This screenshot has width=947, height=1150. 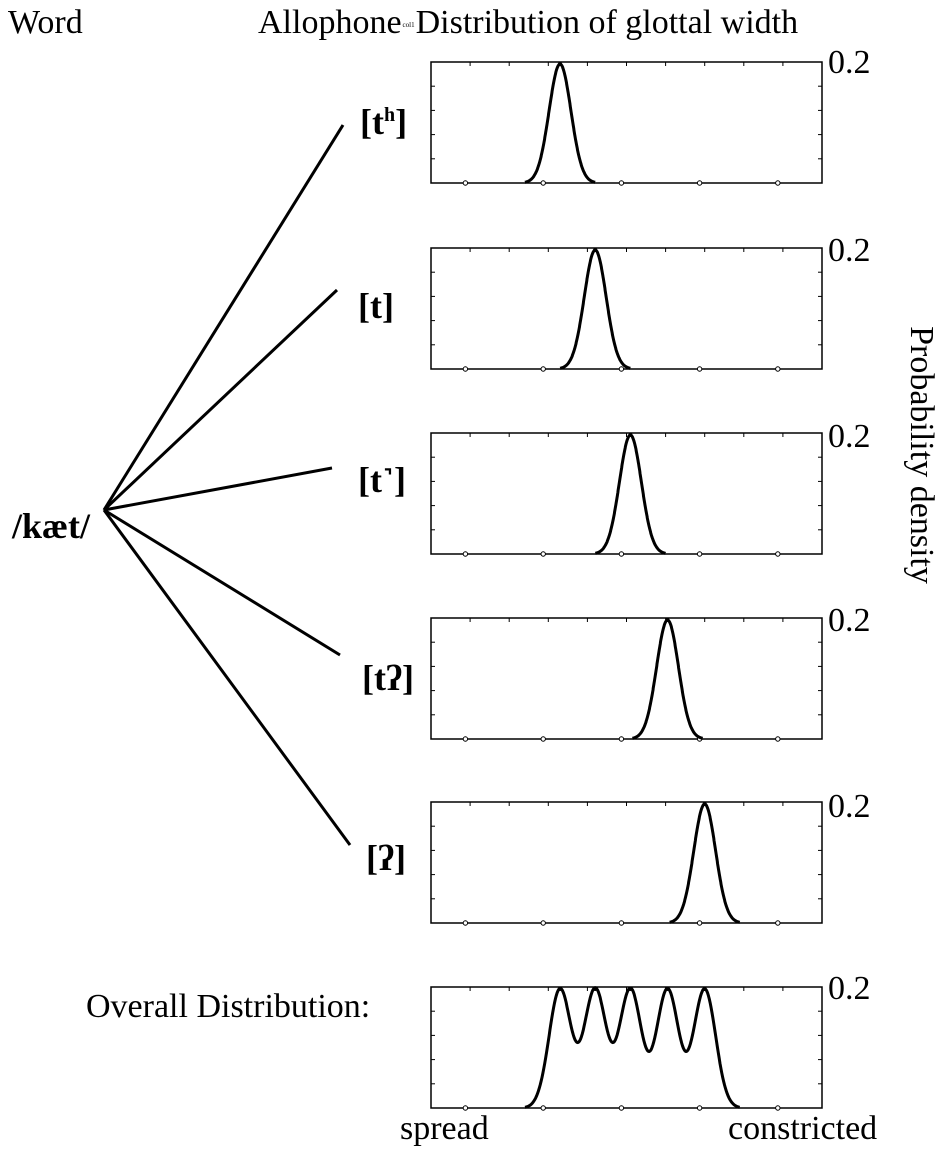 I want to click on word-label: /kæt/, so click(x=51, y=526).